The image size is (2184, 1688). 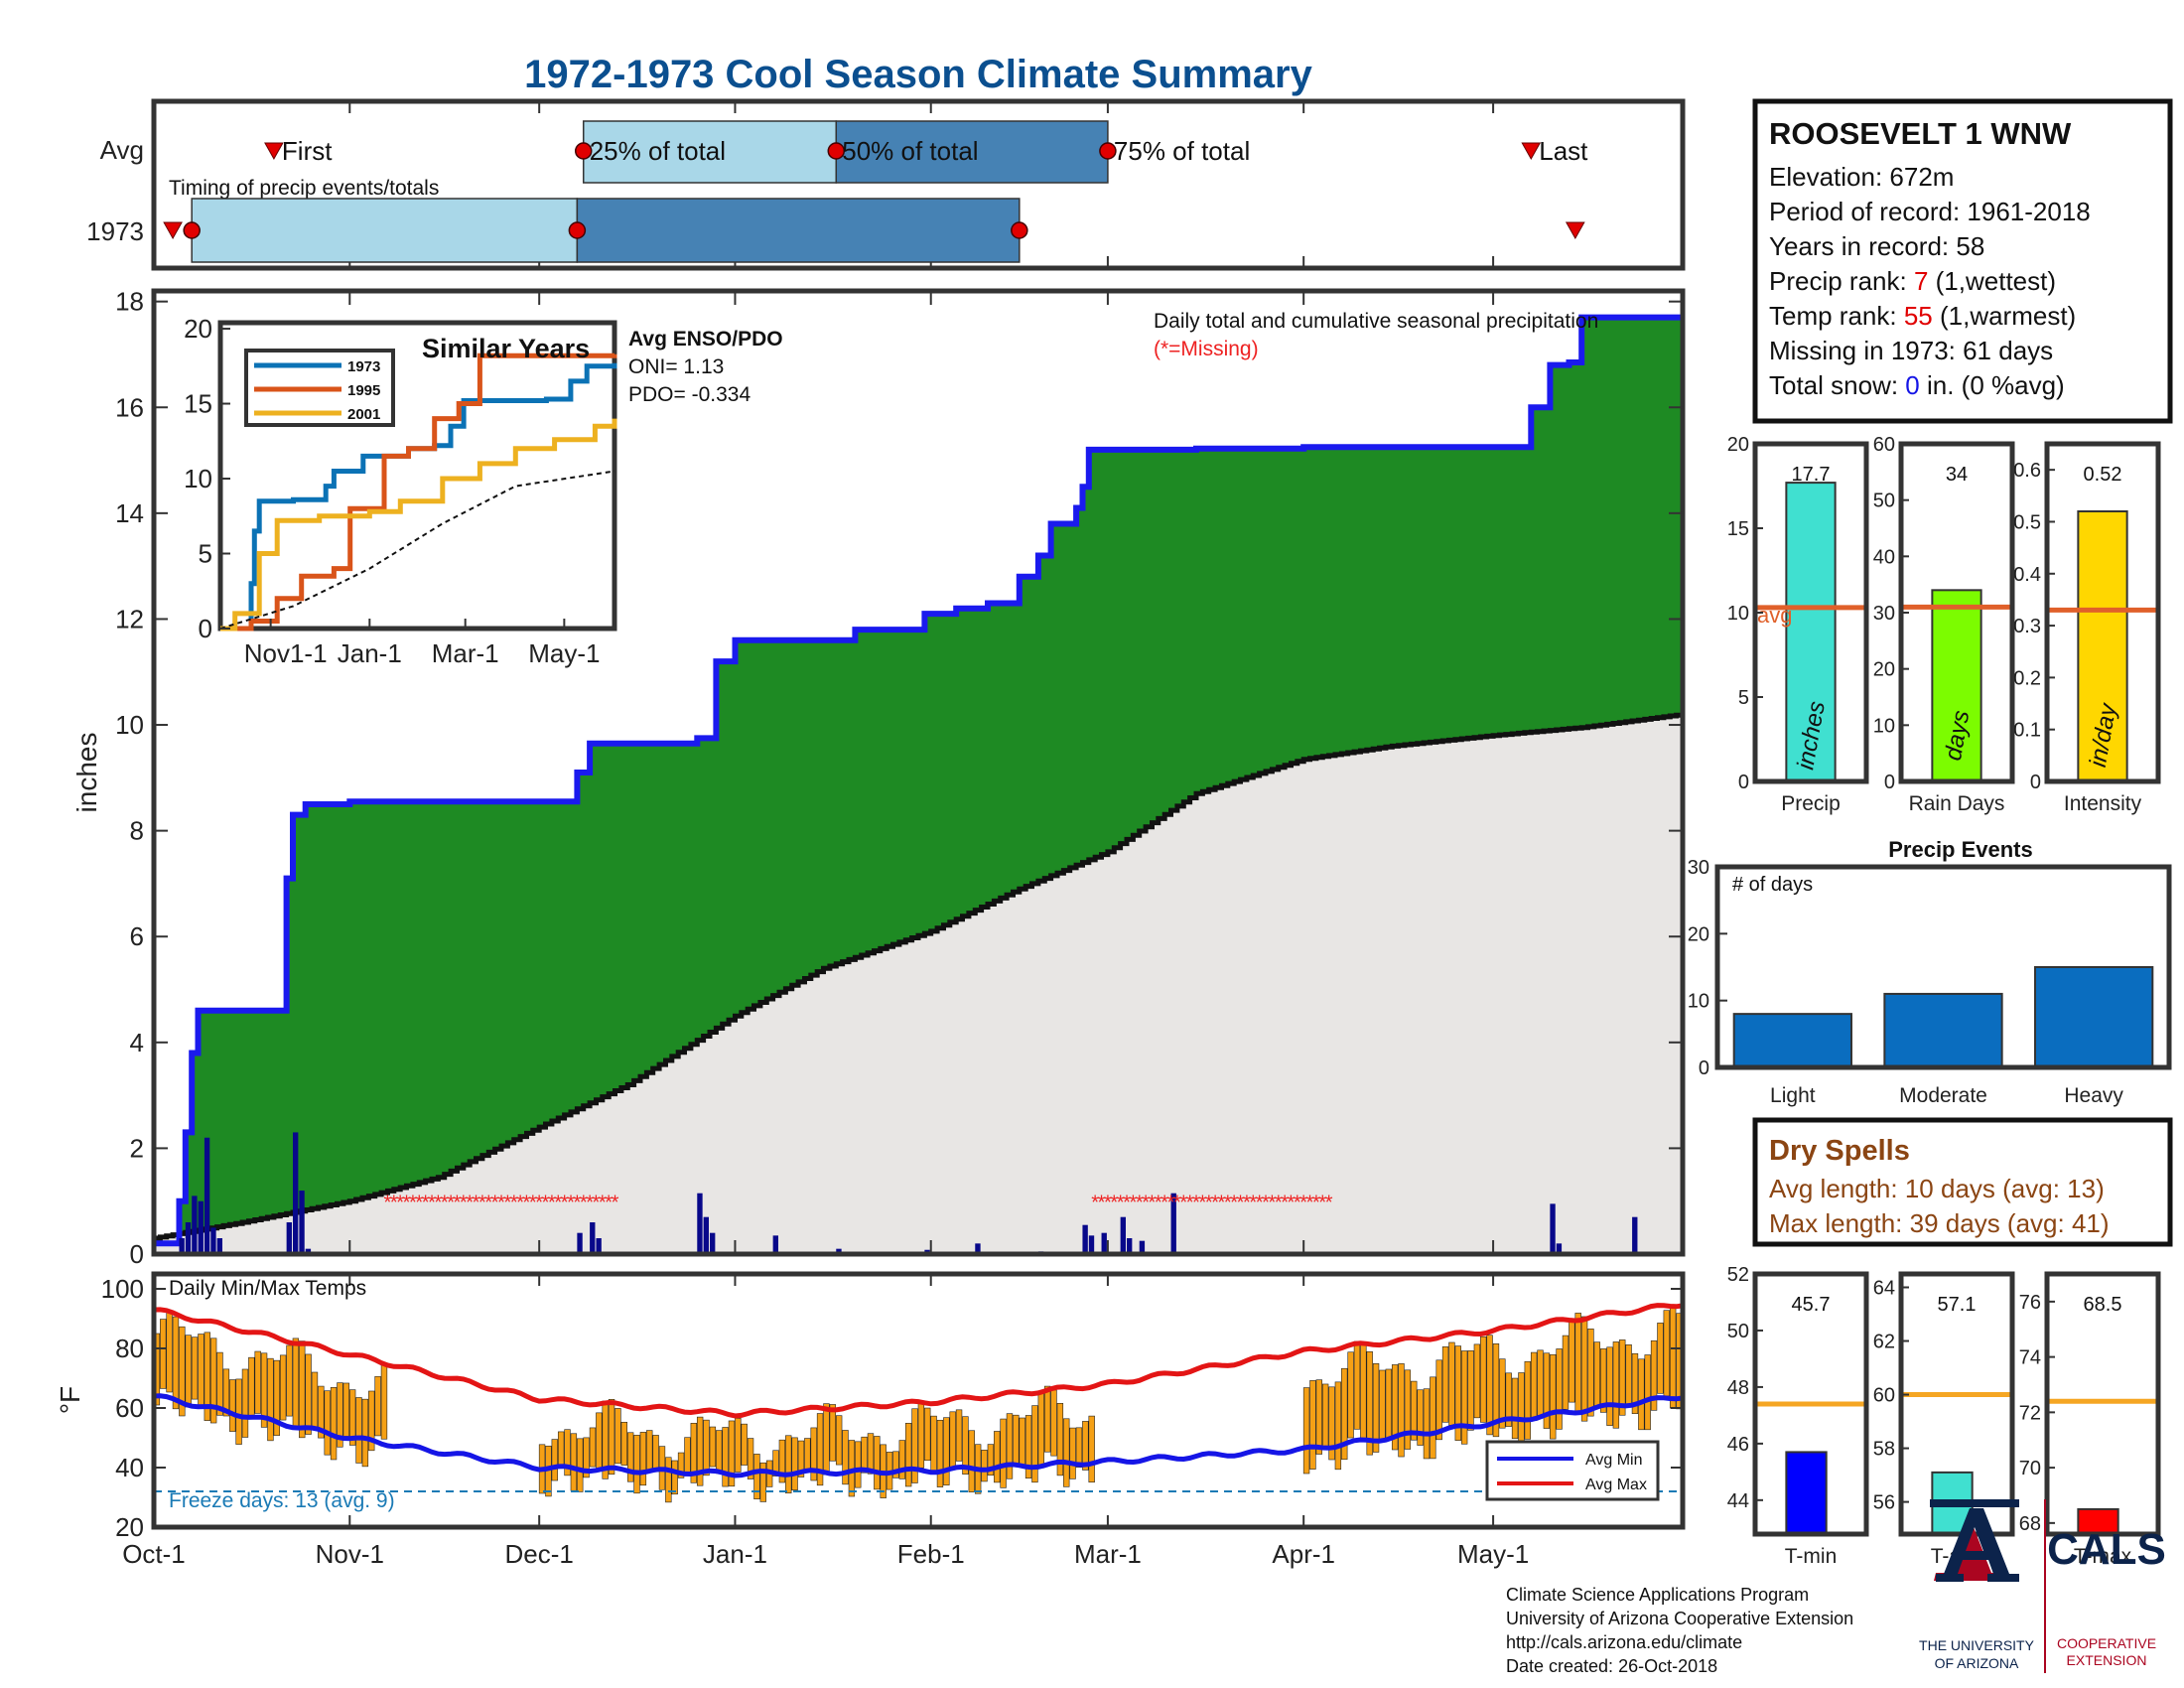 I want to click on missing-marker-mar-171: *, so click(x=1234, y=1203).